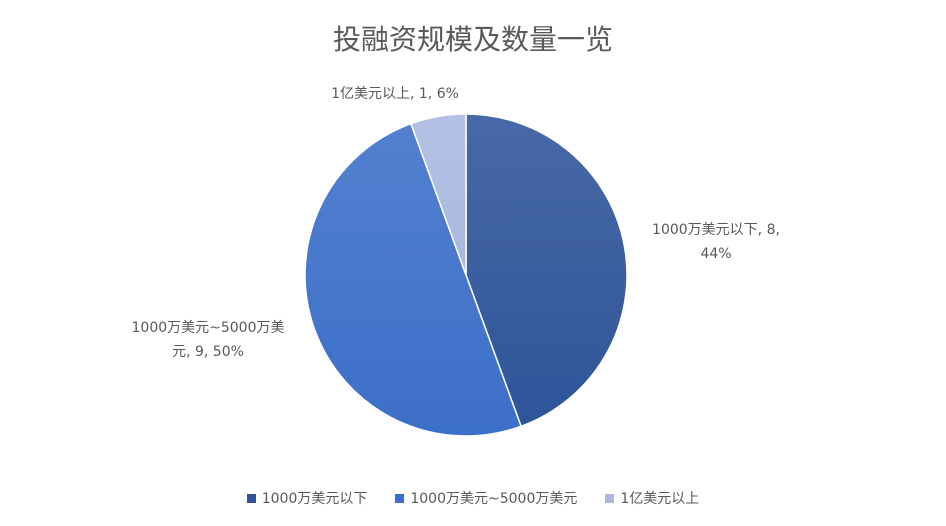  What do you see at coordinates (208, 352) in the screenshot?
I see `data-label-10m-50m-line2: 元, 9, 50%` at bounding box center [208, 352].